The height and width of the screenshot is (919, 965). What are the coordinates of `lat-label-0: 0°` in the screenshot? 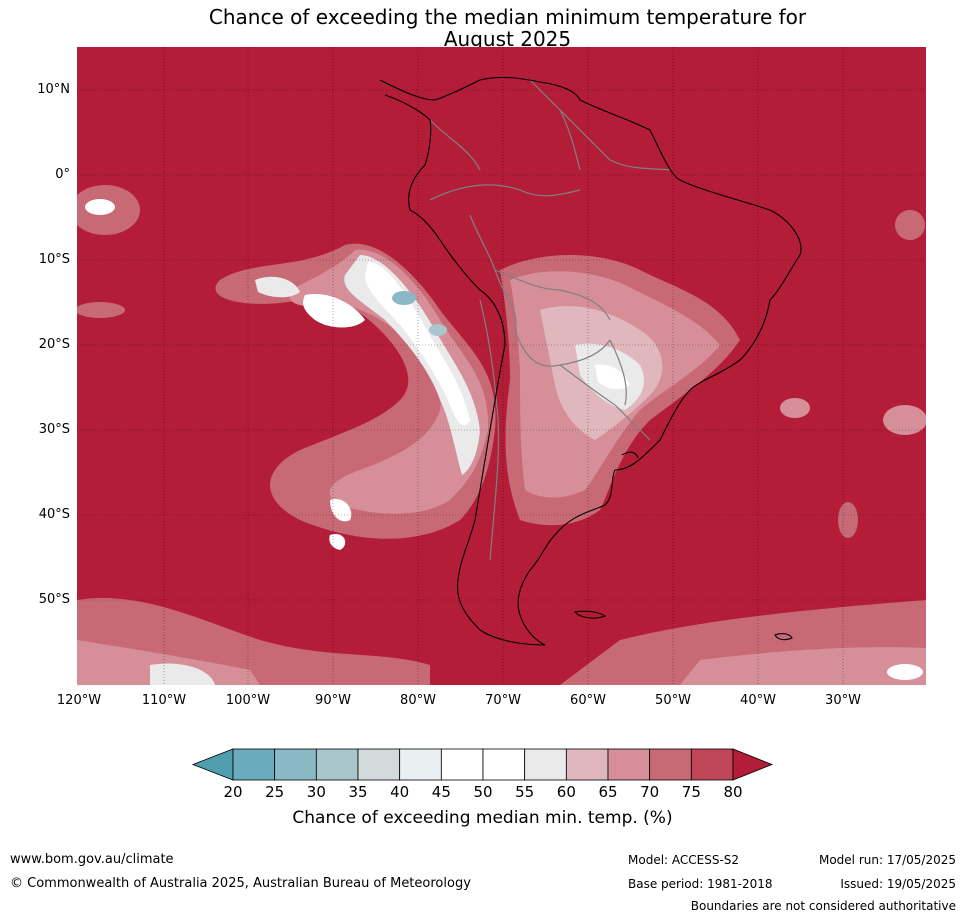 It's located at (62, 174).